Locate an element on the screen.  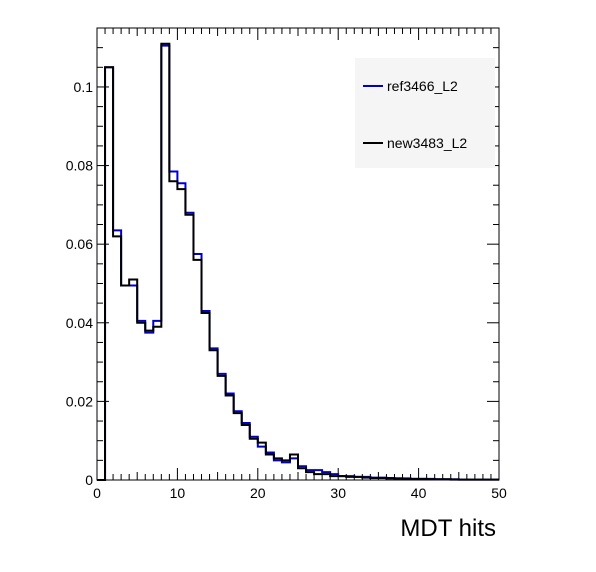
legend-label-ref: ref3466_L2 is located at coordinates (422, 86).